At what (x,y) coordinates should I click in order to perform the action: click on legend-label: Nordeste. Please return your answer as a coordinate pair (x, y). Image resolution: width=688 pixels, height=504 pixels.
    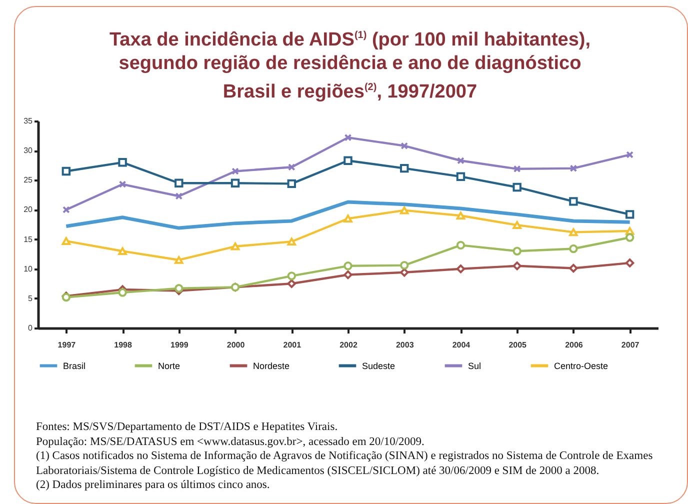
    Looking at the image, I should click on (271, 365).